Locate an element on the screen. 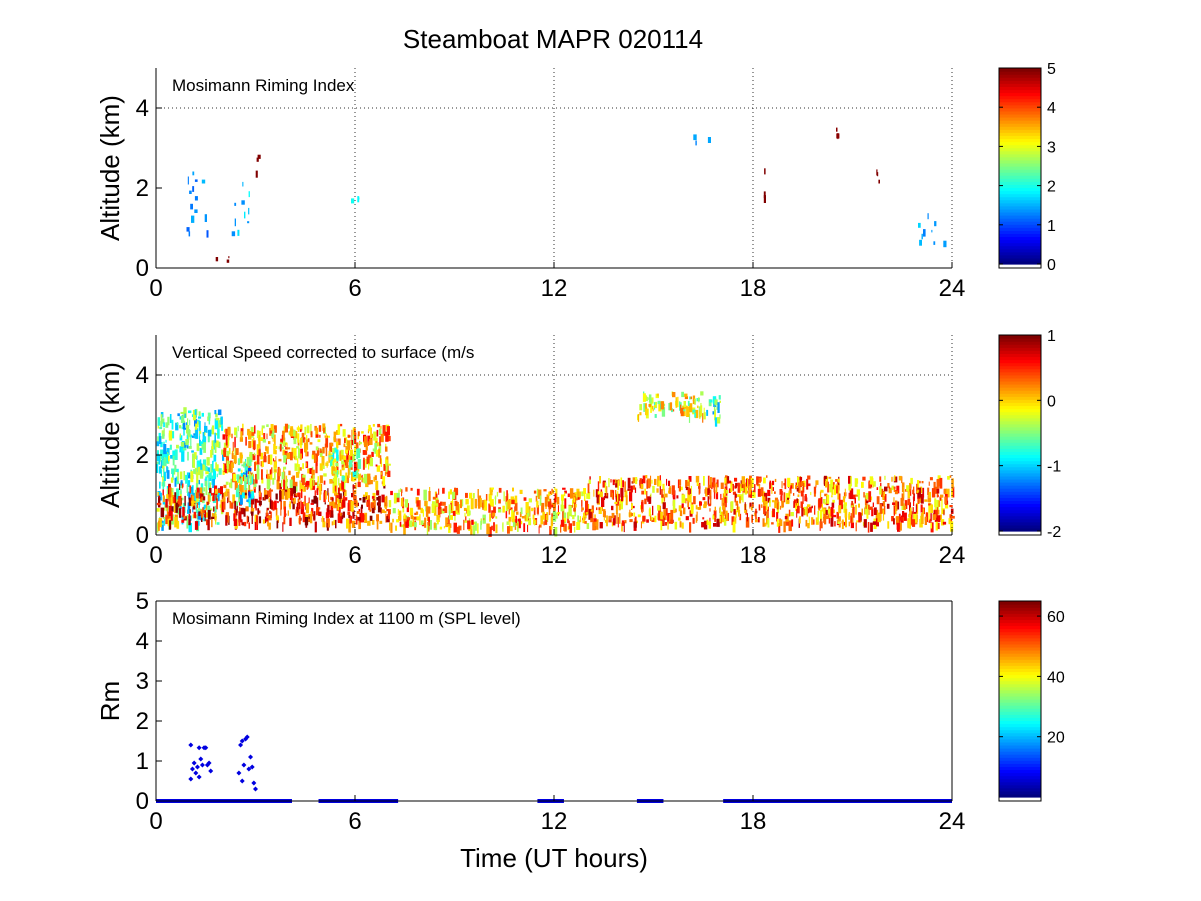 The height and width of the screenshot is (901, 1201). scatter-point is located at coordinates (252, 767).